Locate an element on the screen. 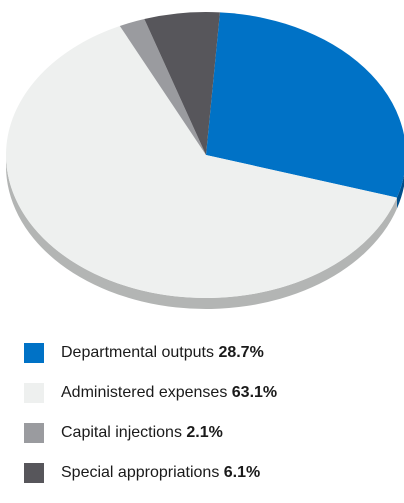 This screenshot has width=404, height=503. legend-item-departmental-outputs: Departmental outputs 28.7% is located at coordinates (209, 353).